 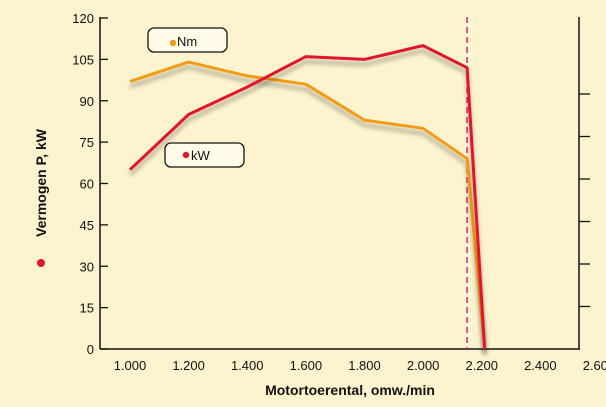 What do you see at coordinates (87, 225) in the screenshot?
I see `y-tick-label: 45` at bounding box center [87, 225].